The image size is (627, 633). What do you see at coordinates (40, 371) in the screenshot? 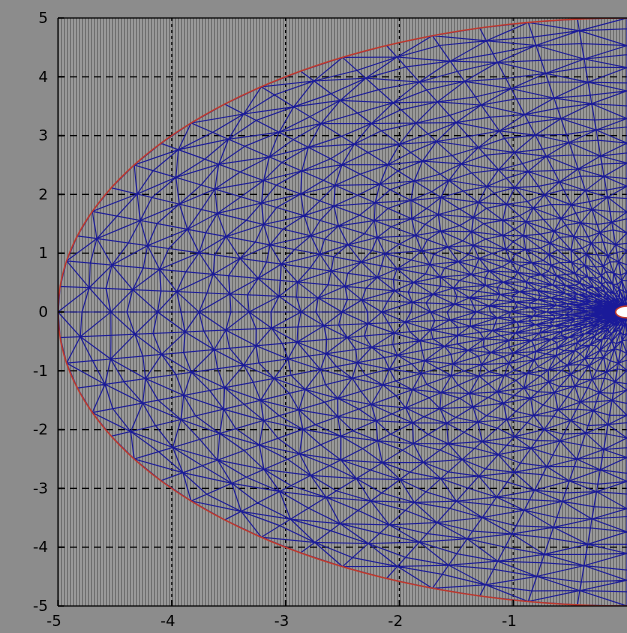
I see `y-tick-label: -1` at bounding box center [40, 371].